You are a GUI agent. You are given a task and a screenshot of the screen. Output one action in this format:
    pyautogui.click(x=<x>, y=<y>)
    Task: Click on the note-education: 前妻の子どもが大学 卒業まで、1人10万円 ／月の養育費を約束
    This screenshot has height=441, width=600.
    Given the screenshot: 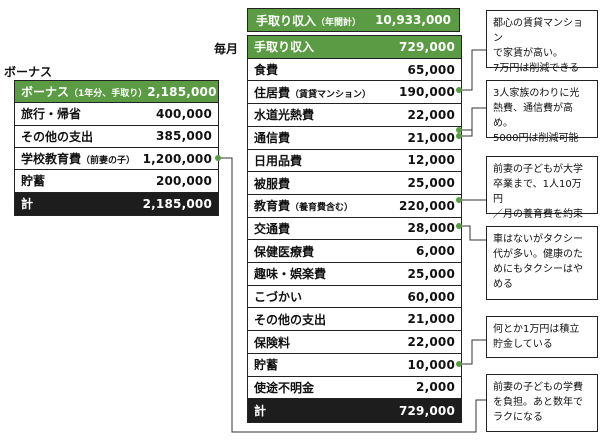 What is the action you would take?
    pyautogui.click(x=542, y=188)
    